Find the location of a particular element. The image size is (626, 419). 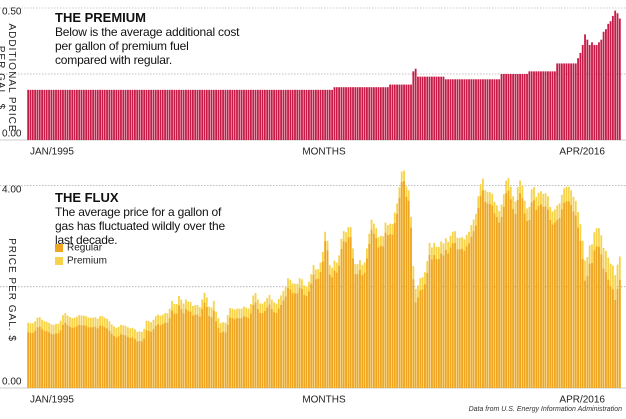

y-tick-label: 0.00 is located at coordinates (12, 134).